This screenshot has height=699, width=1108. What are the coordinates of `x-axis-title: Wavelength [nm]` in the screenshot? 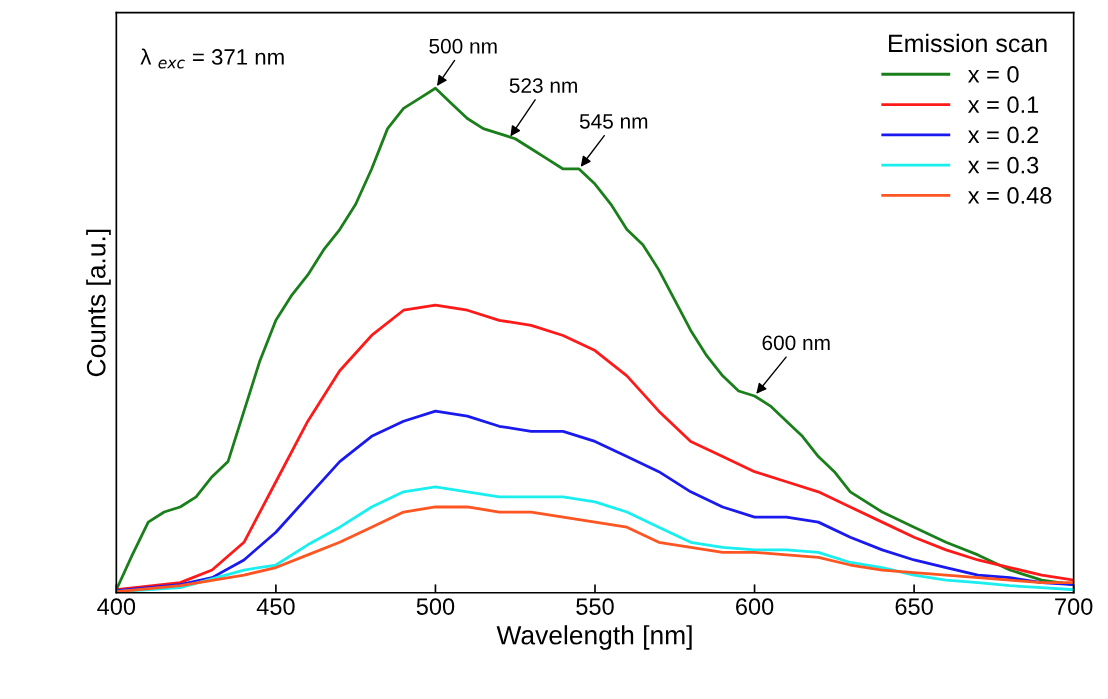 It's located at (594, 637).